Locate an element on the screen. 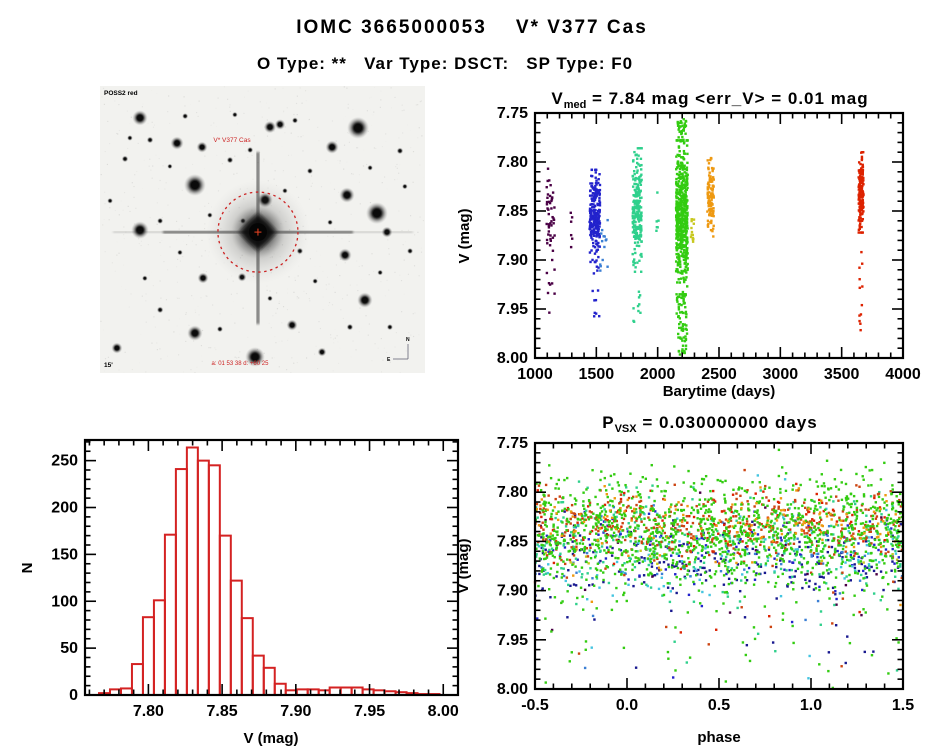  y-tick-label: 0 is located at coordinates (73, 695).